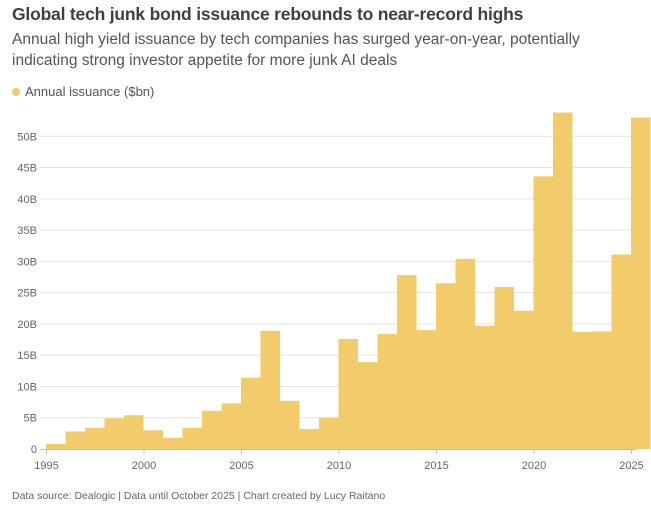 This screenshot has height=509, width=651. I want to click on y-tick-label: 0, so click(34, 450).